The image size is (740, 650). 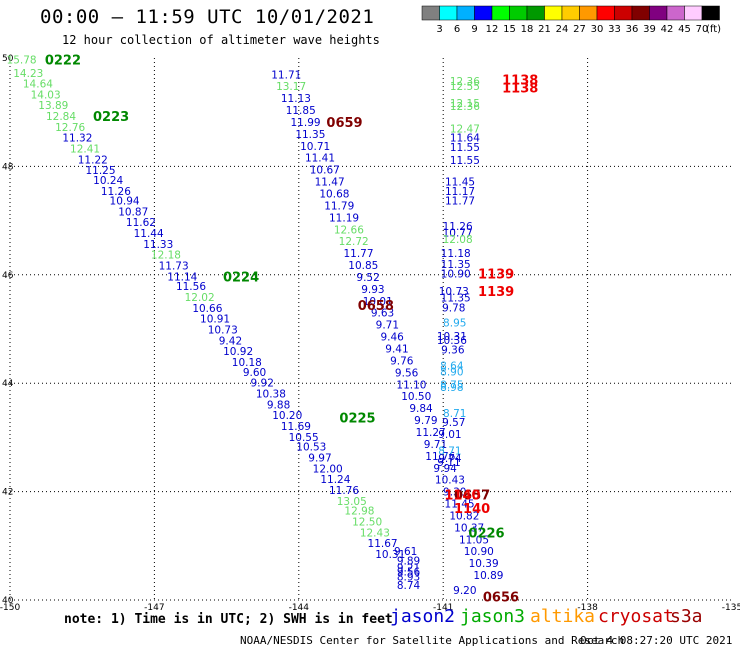 What do you see at coordinates (8, 601) in the screenshot?
I see `lat-tick-label: 40` at bounding box center [8, 601].